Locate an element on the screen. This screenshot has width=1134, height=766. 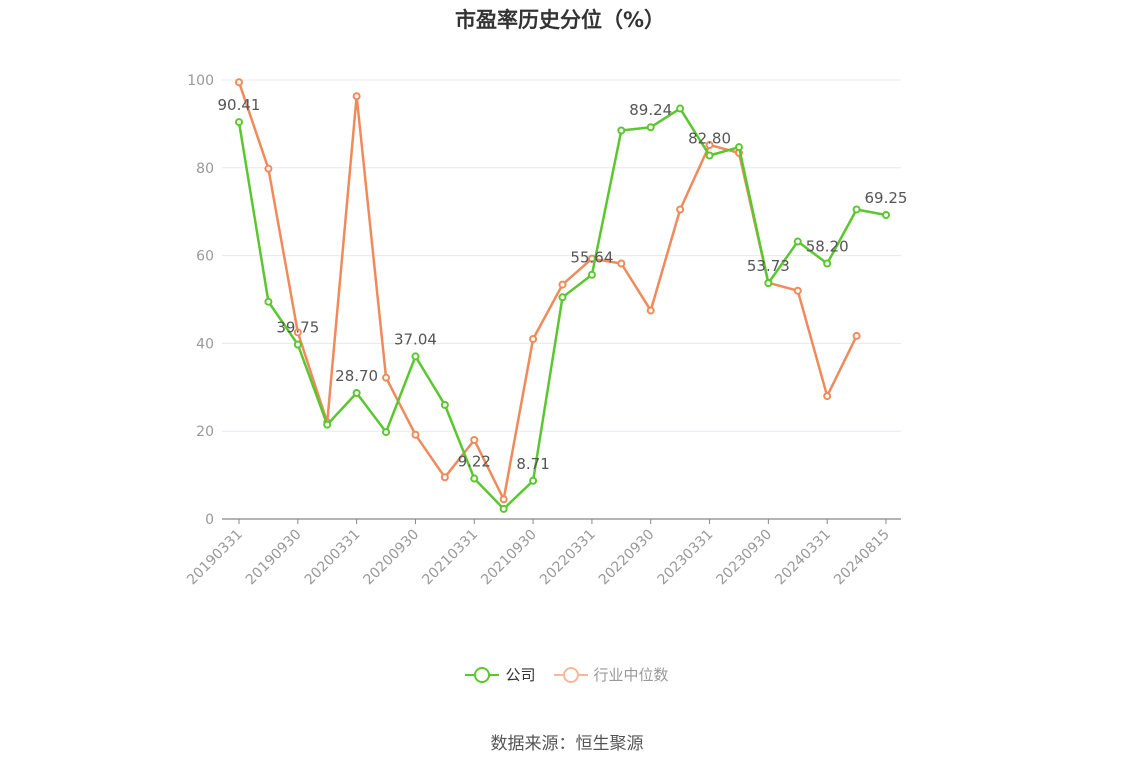
x-tick-label: 20200930 is located at coordinates (392, 558).